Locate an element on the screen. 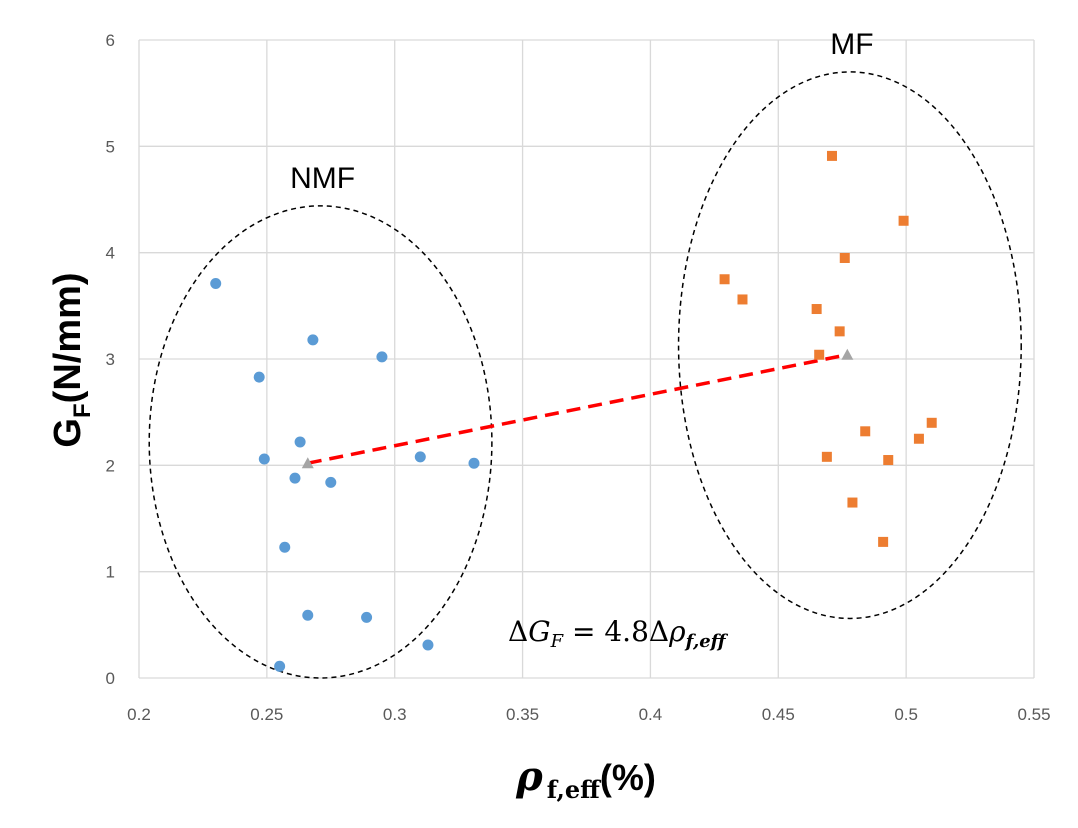 This screenshot has width=1078, height=828. x-tick-label: 0.35 is located at coordinates (522, 714).